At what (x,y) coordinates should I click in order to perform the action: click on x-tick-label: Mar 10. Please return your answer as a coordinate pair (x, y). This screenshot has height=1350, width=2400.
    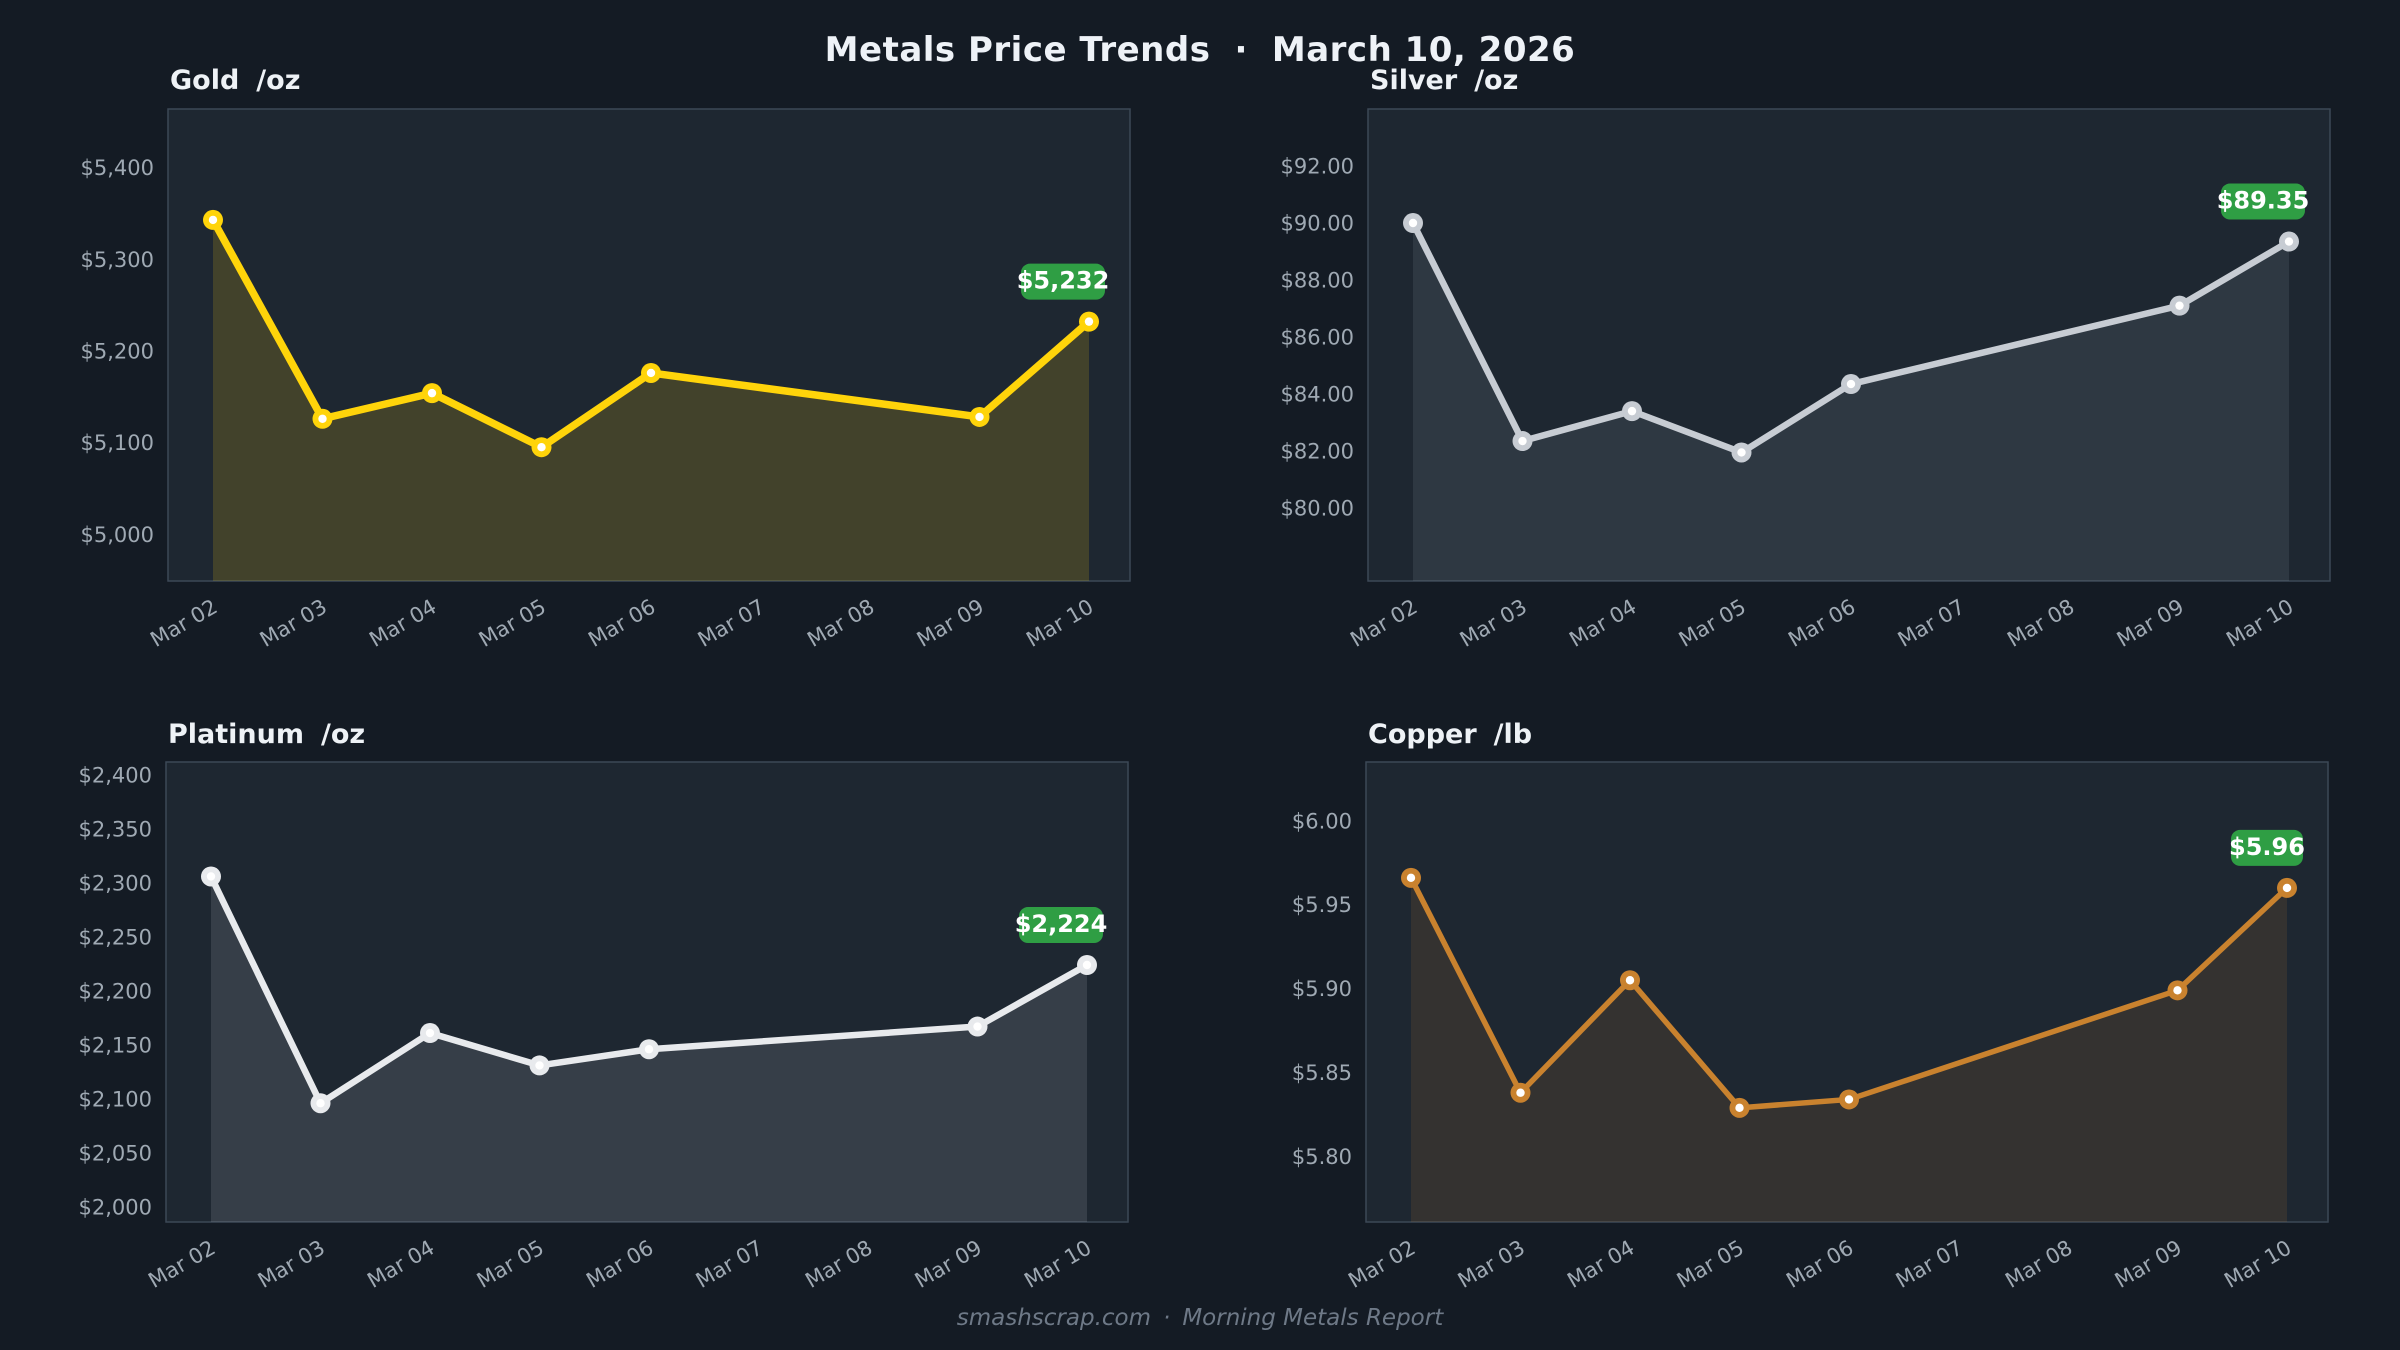
    Looking at the image, I should click on (1057, 1264).